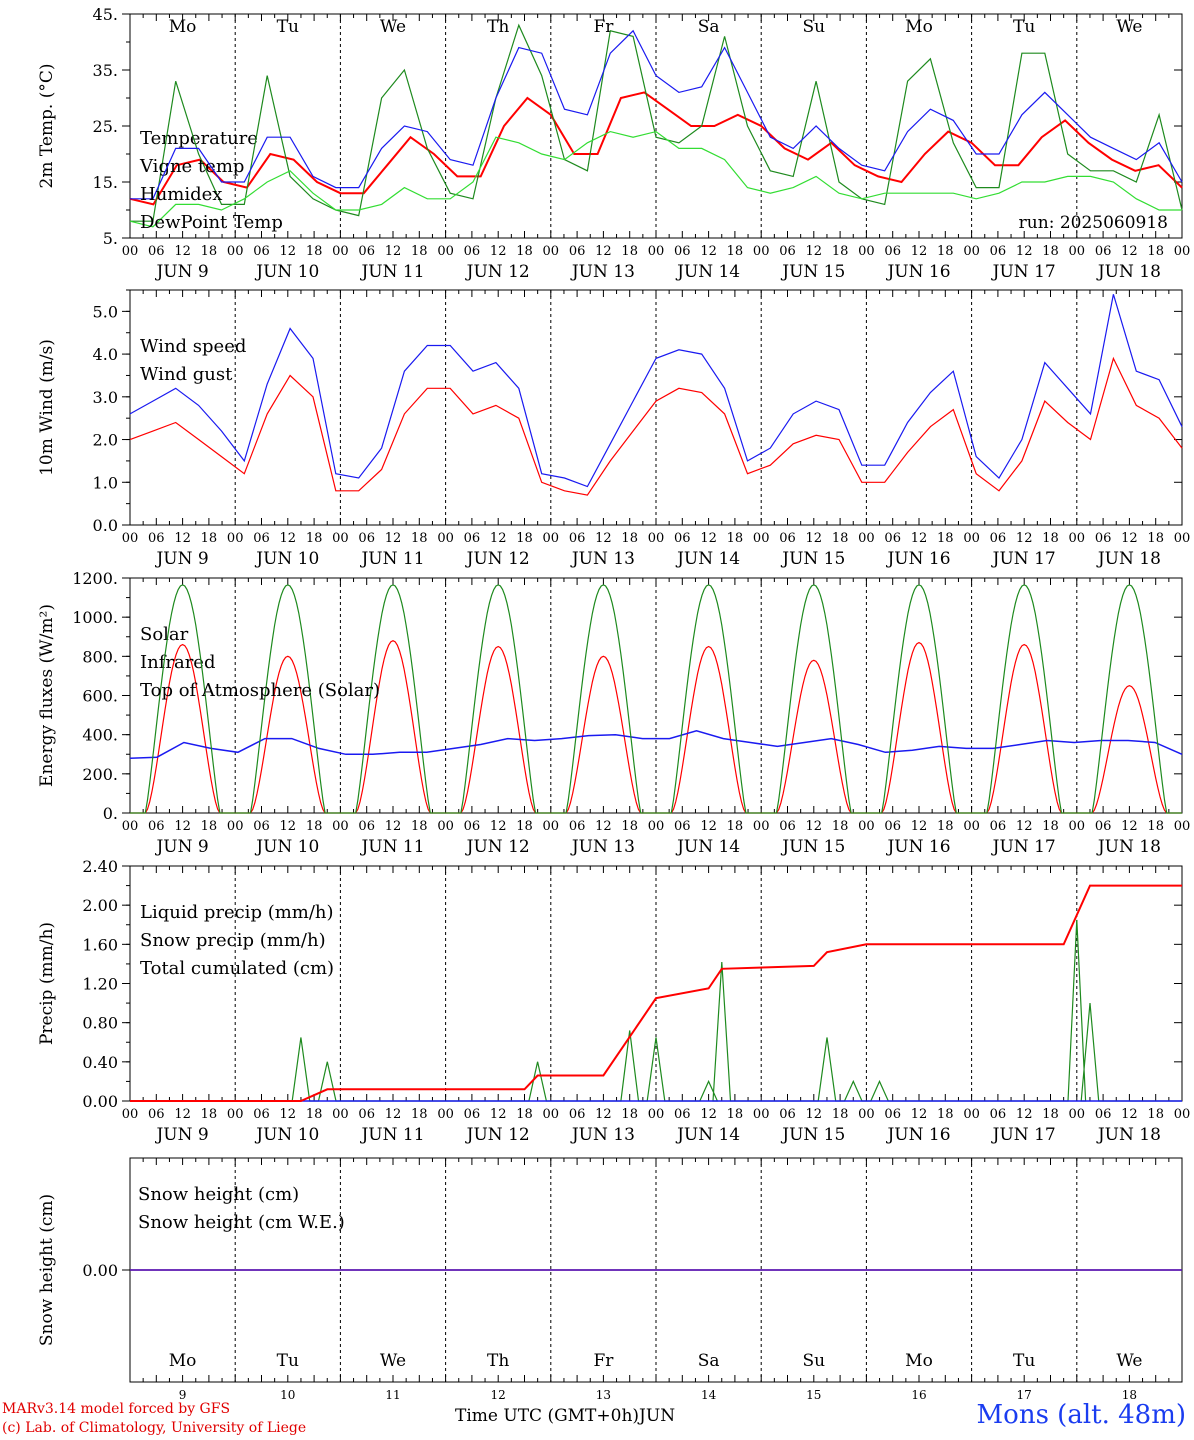 The width and height of the screenshot is (1194, 1440). Describe the element at coordinates (183, 1361) in the screenshot. I see `day-label-bottom: Mo` at that location.